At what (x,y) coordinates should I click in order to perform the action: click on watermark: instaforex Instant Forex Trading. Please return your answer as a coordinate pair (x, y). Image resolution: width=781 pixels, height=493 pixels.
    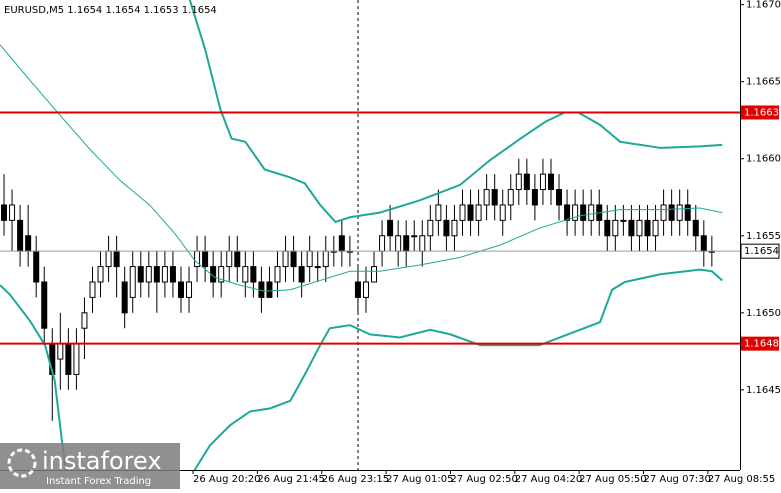
    Looking at the image, I should click on (90, 466).